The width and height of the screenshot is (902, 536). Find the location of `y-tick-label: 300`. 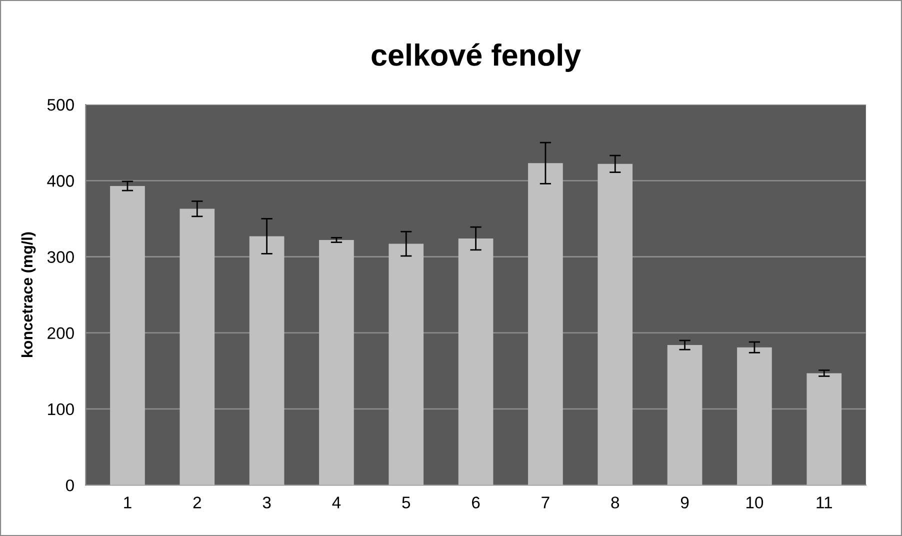

y-tick-label: 300 is located at coordinates (60, 257).